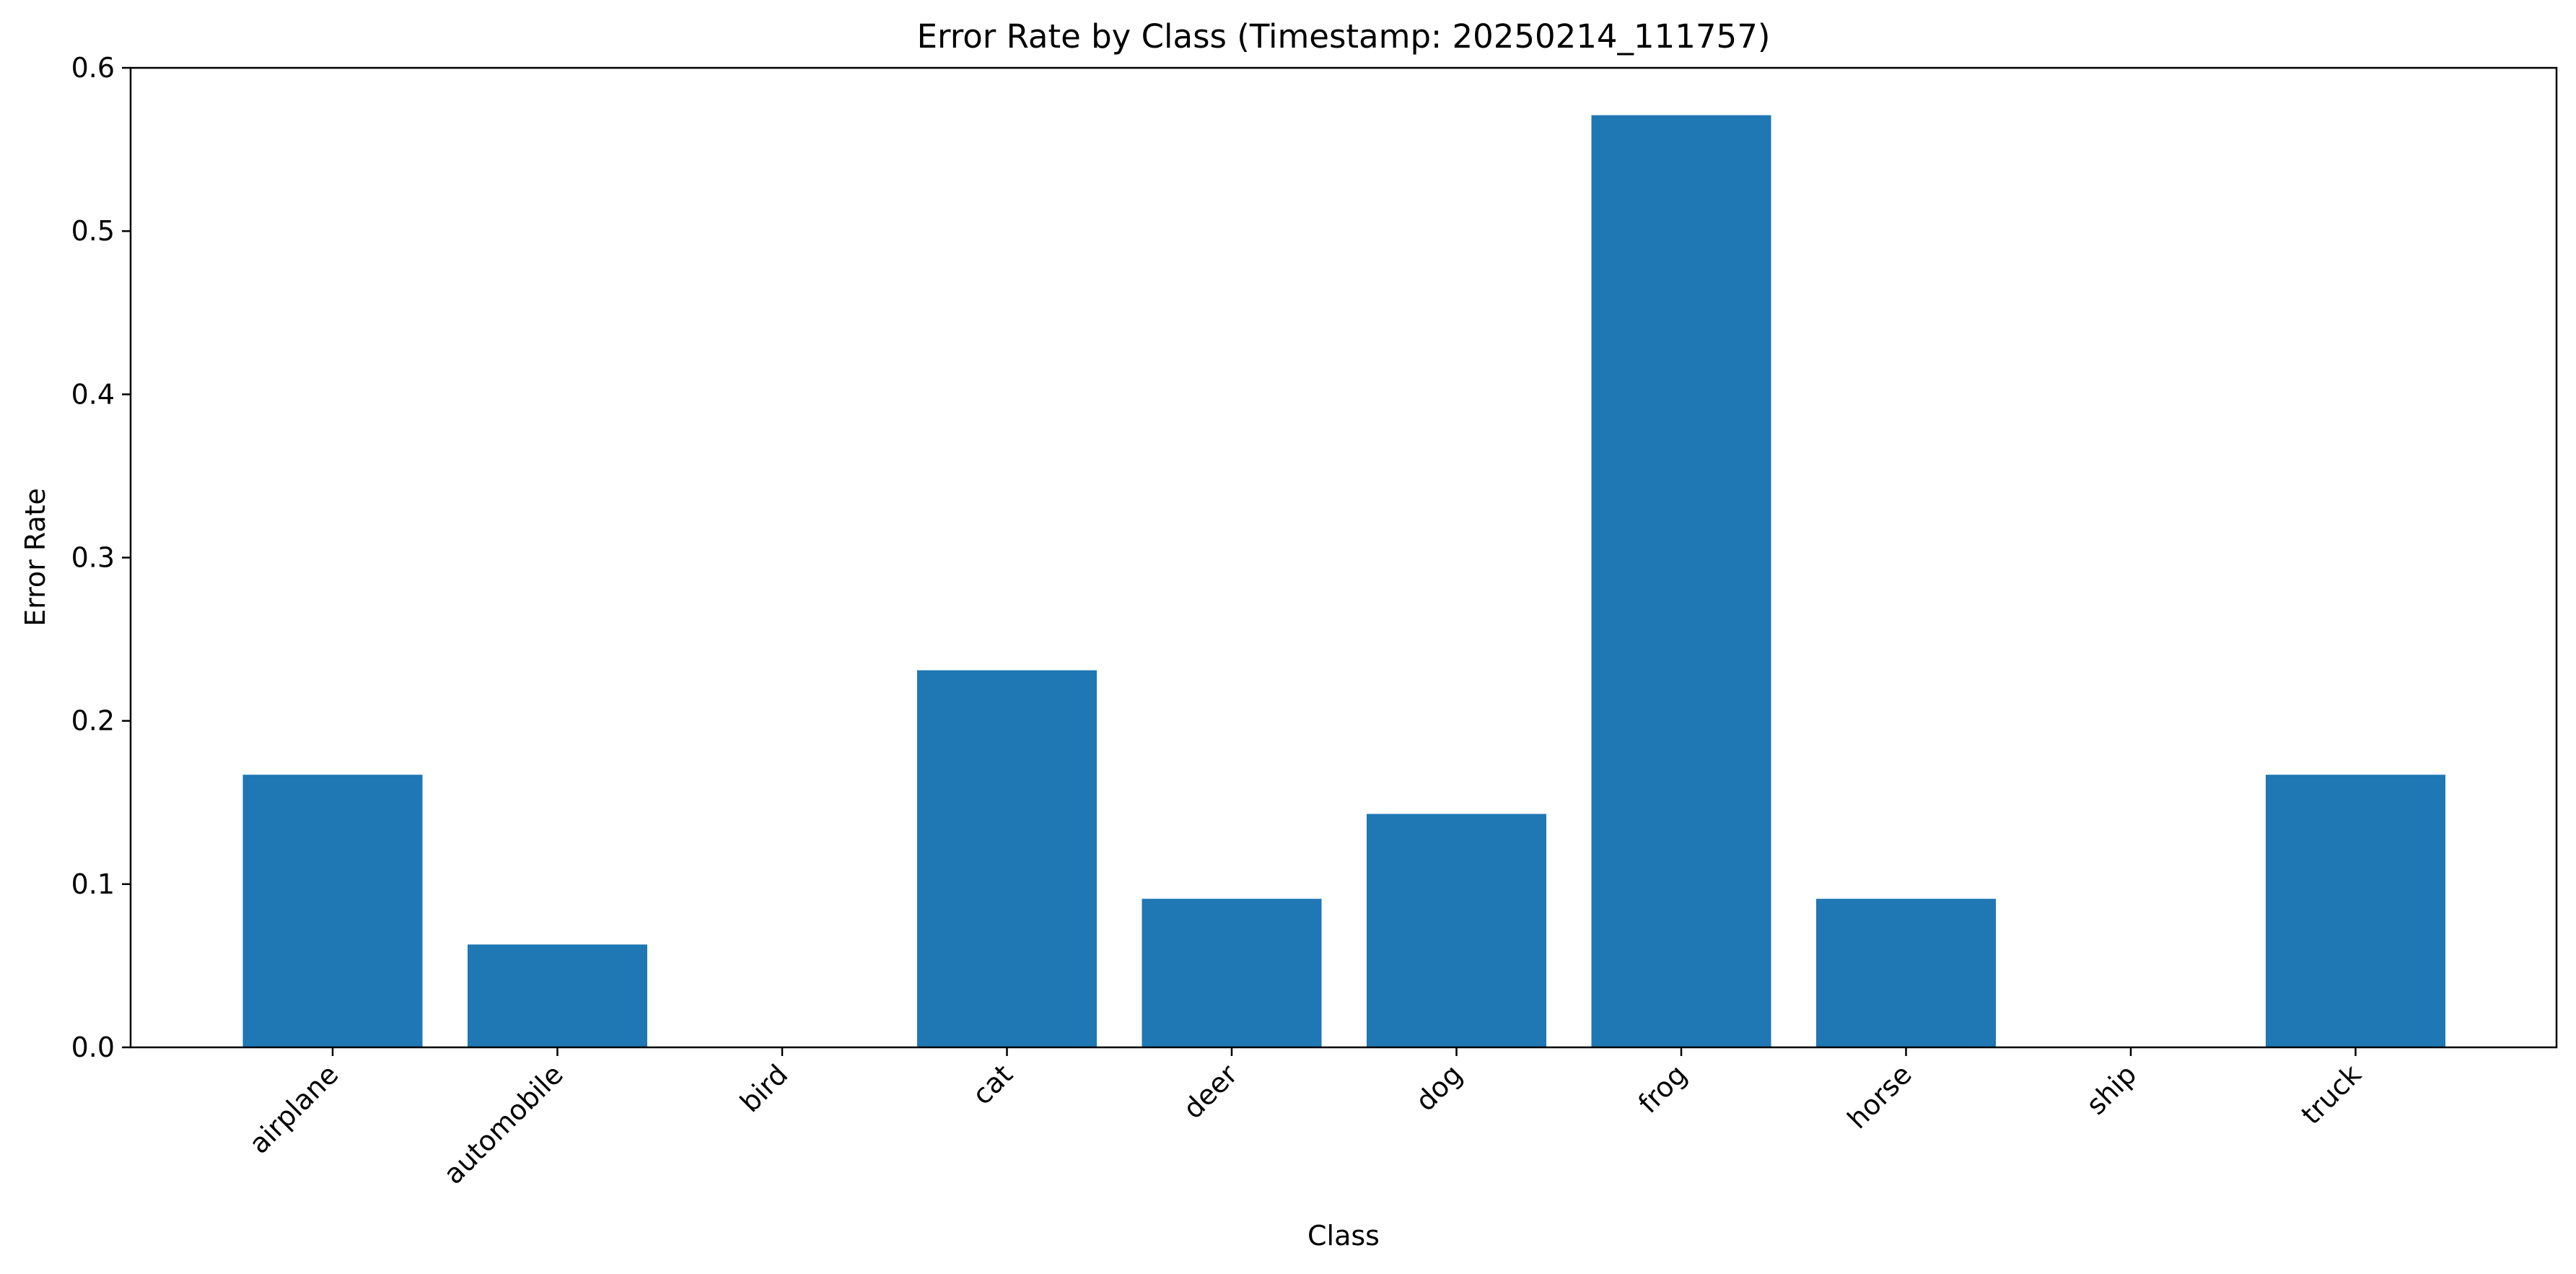 The image size is (2576, 1274). I want to click on x-axis-label: Class, so click(1343, 1236).